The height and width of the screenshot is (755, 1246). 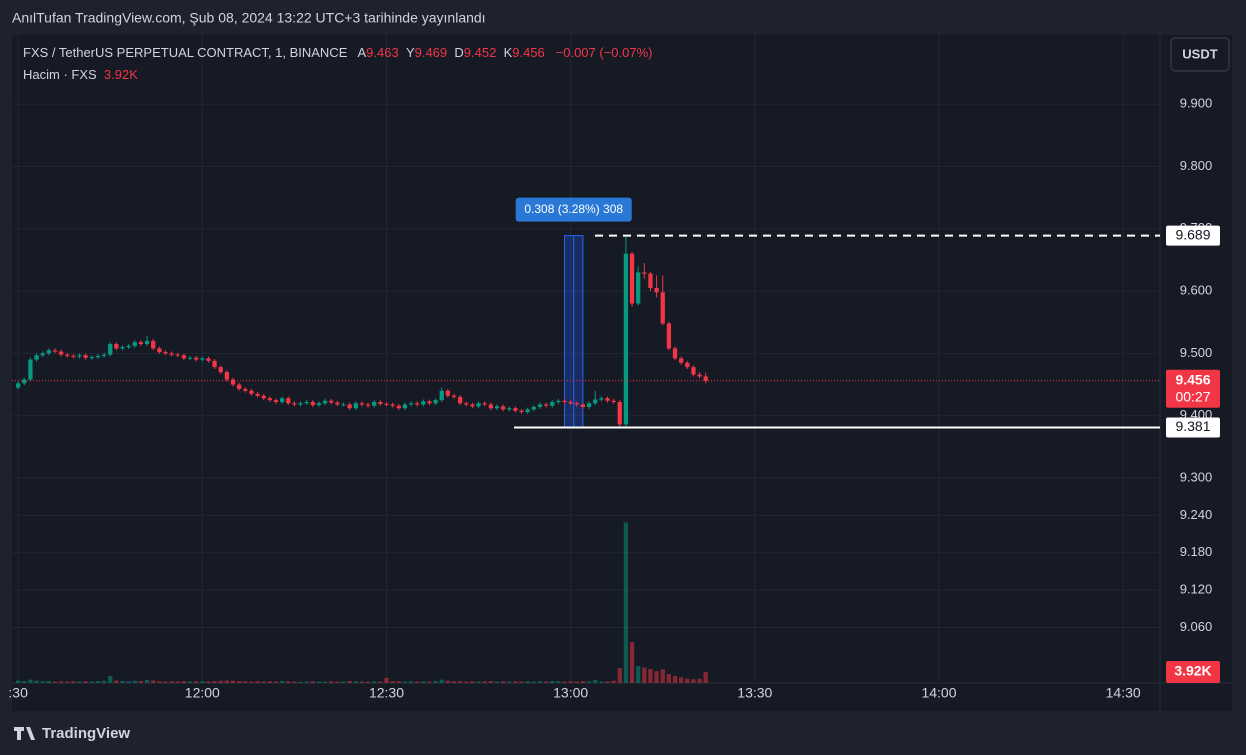 What do you see at coordinates (459, 52) in the screenshot?
I see `ohlc-label: D` at bounding box center [459, 52].